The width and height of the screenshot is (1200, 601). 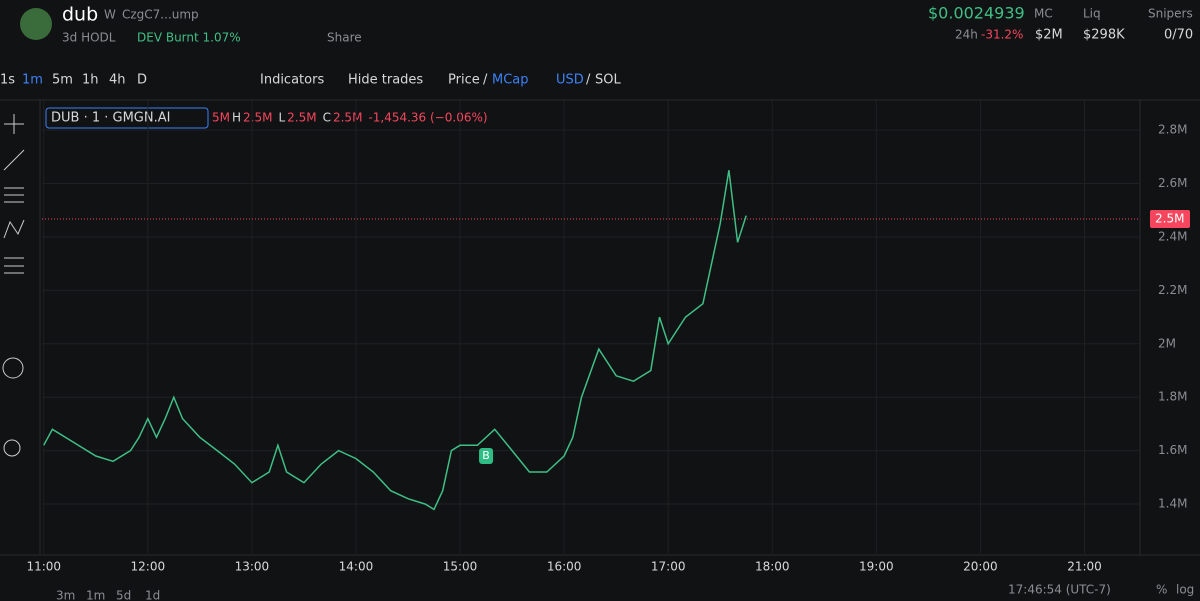 What do you see at coordinates (1043, 14) in the screenshot?
I see `mc-label: MC` at bounding box center [1043, 14].